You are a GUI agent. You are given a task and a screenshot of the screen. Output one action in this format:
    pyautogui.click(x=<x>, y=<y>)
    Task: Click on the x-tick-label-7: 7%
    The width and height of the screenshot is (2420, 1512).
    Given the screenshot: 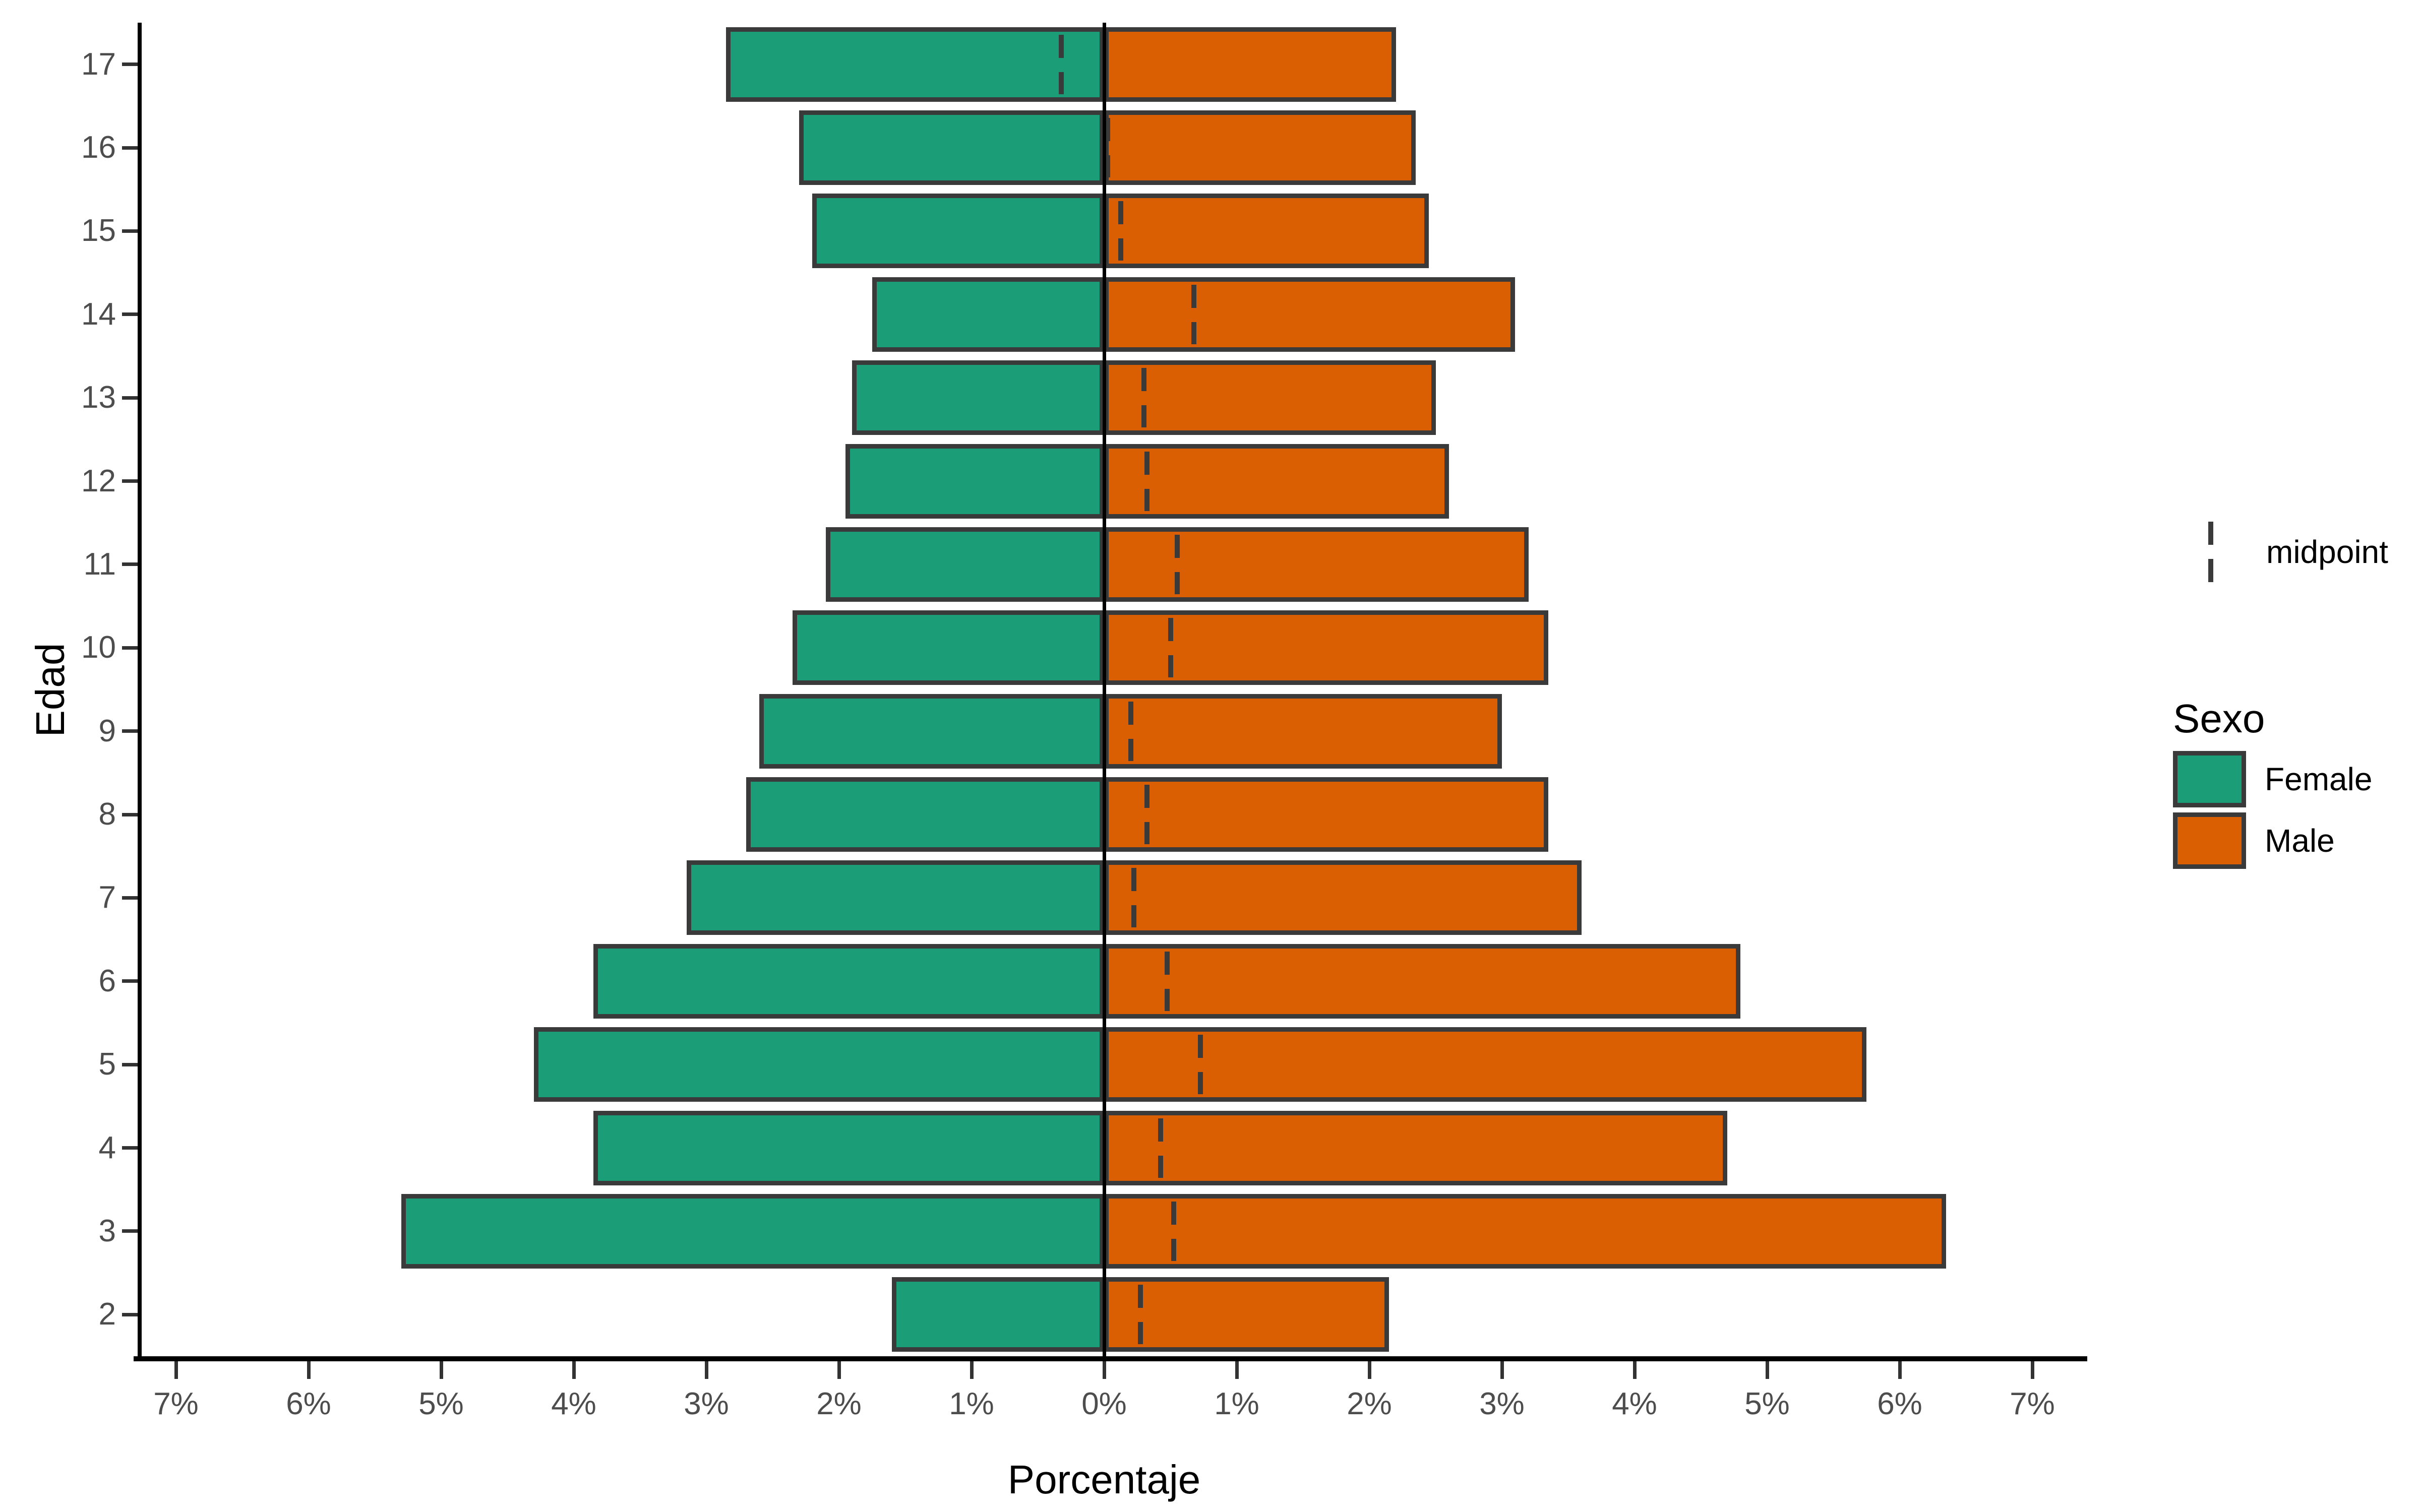 What is the action you would take?
    pyautogui.click(x=2032, y=1404)
    